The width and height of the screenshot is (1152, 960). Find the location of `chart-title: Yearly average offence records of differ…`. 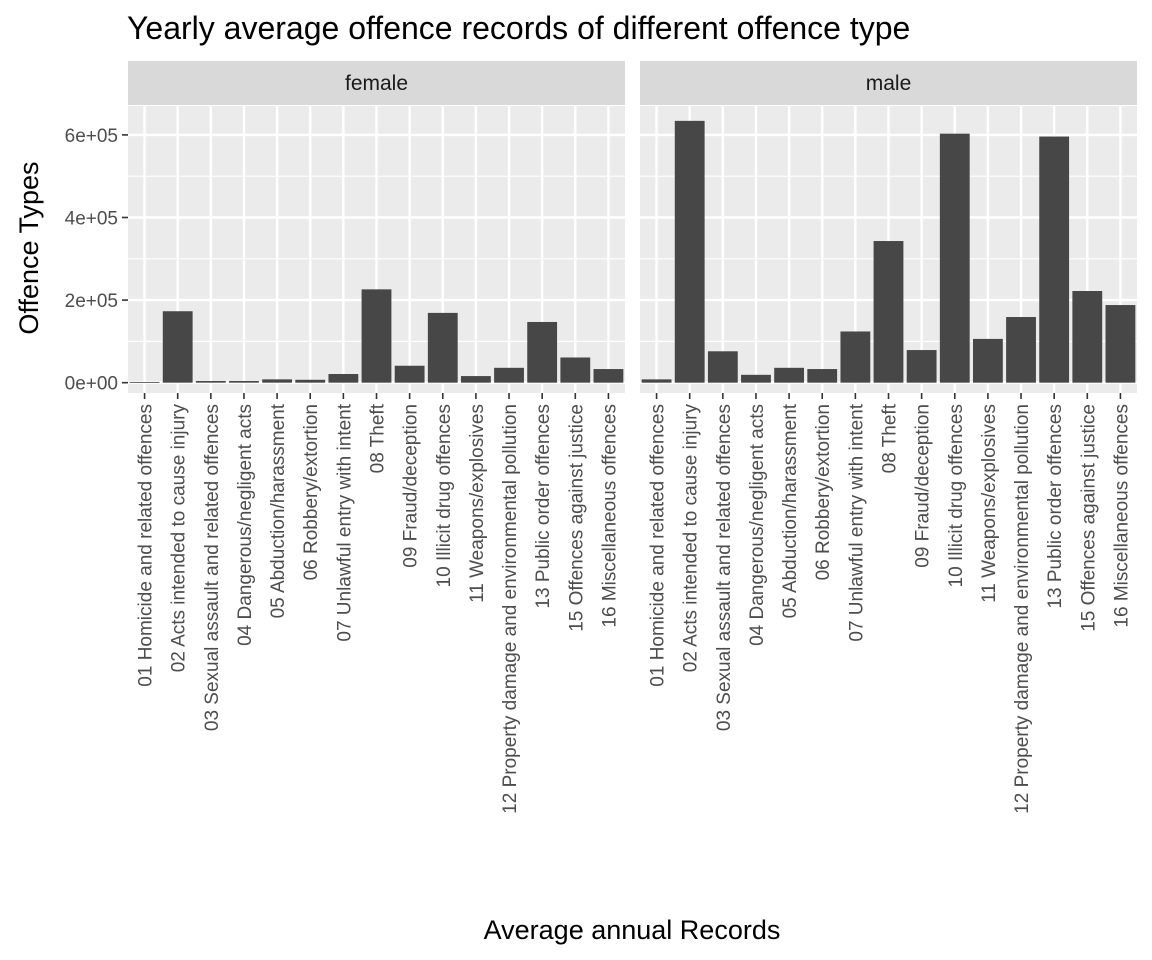

chart-title: Yearly average offence records of differ… is located at coordinates (518, 28).